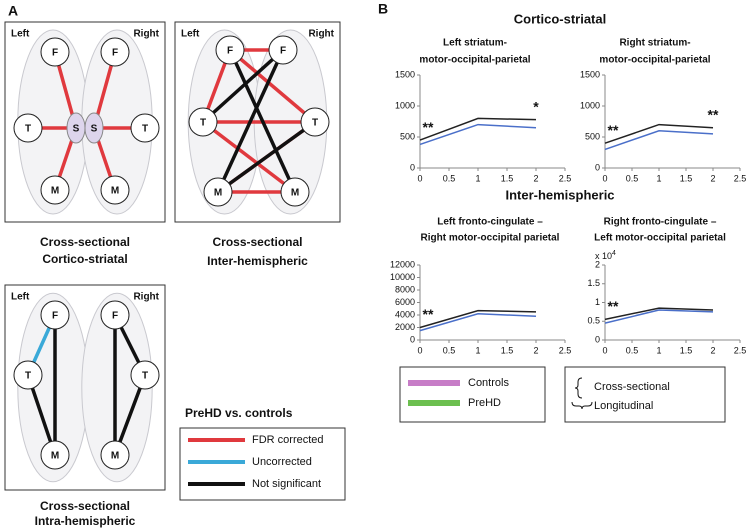 This screenshot has width=751, height=528. What do you see at coordinates (405, 314) in the screenshot?
I see `y-tick-label: 4000` at bounding box center [405, 314].